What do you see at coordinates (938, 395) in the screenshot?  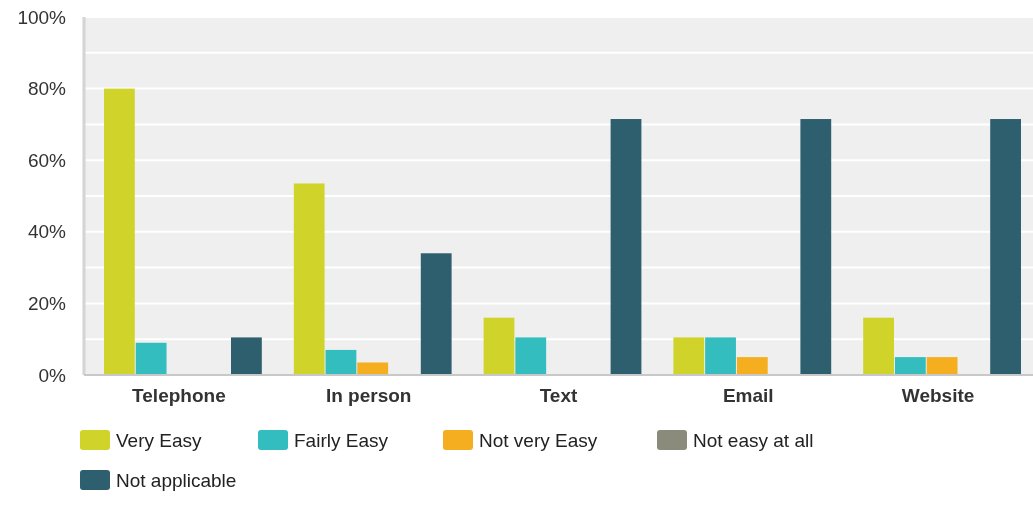 I see `x-tick-label: Website` at bounding box center [938, 395].